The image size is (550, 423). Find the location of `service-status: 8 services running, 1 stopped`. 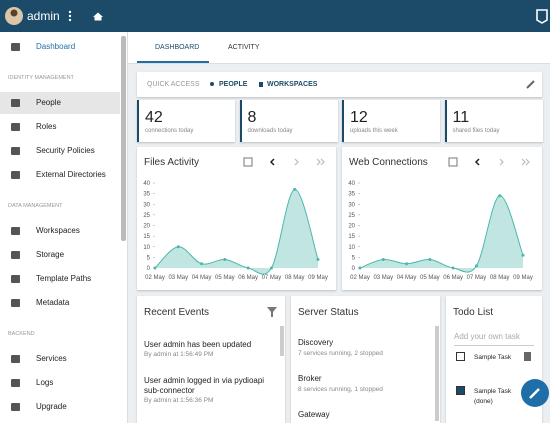

service-status: 8 services running, 1 stopped is located at coordinates (340, 389).